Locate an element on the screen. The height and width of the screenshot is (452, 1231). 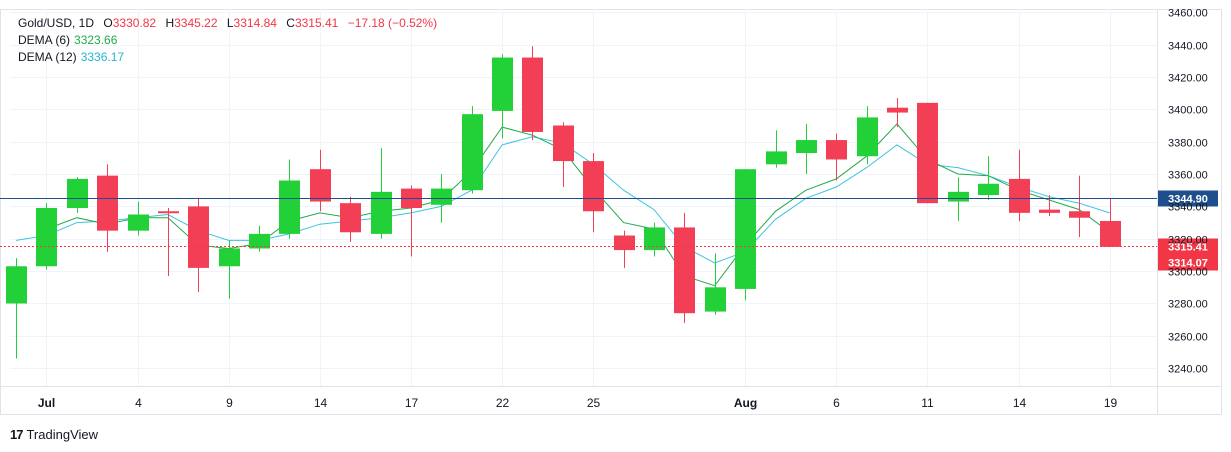
price-tick-label: 3260.00 is located at coordinates (1188, 338).